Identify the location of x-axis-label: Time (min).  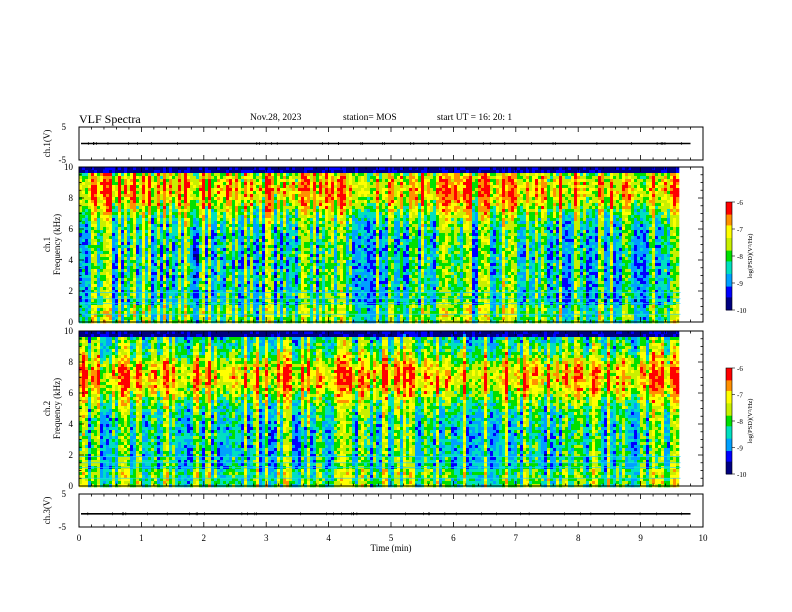
(391, 548).